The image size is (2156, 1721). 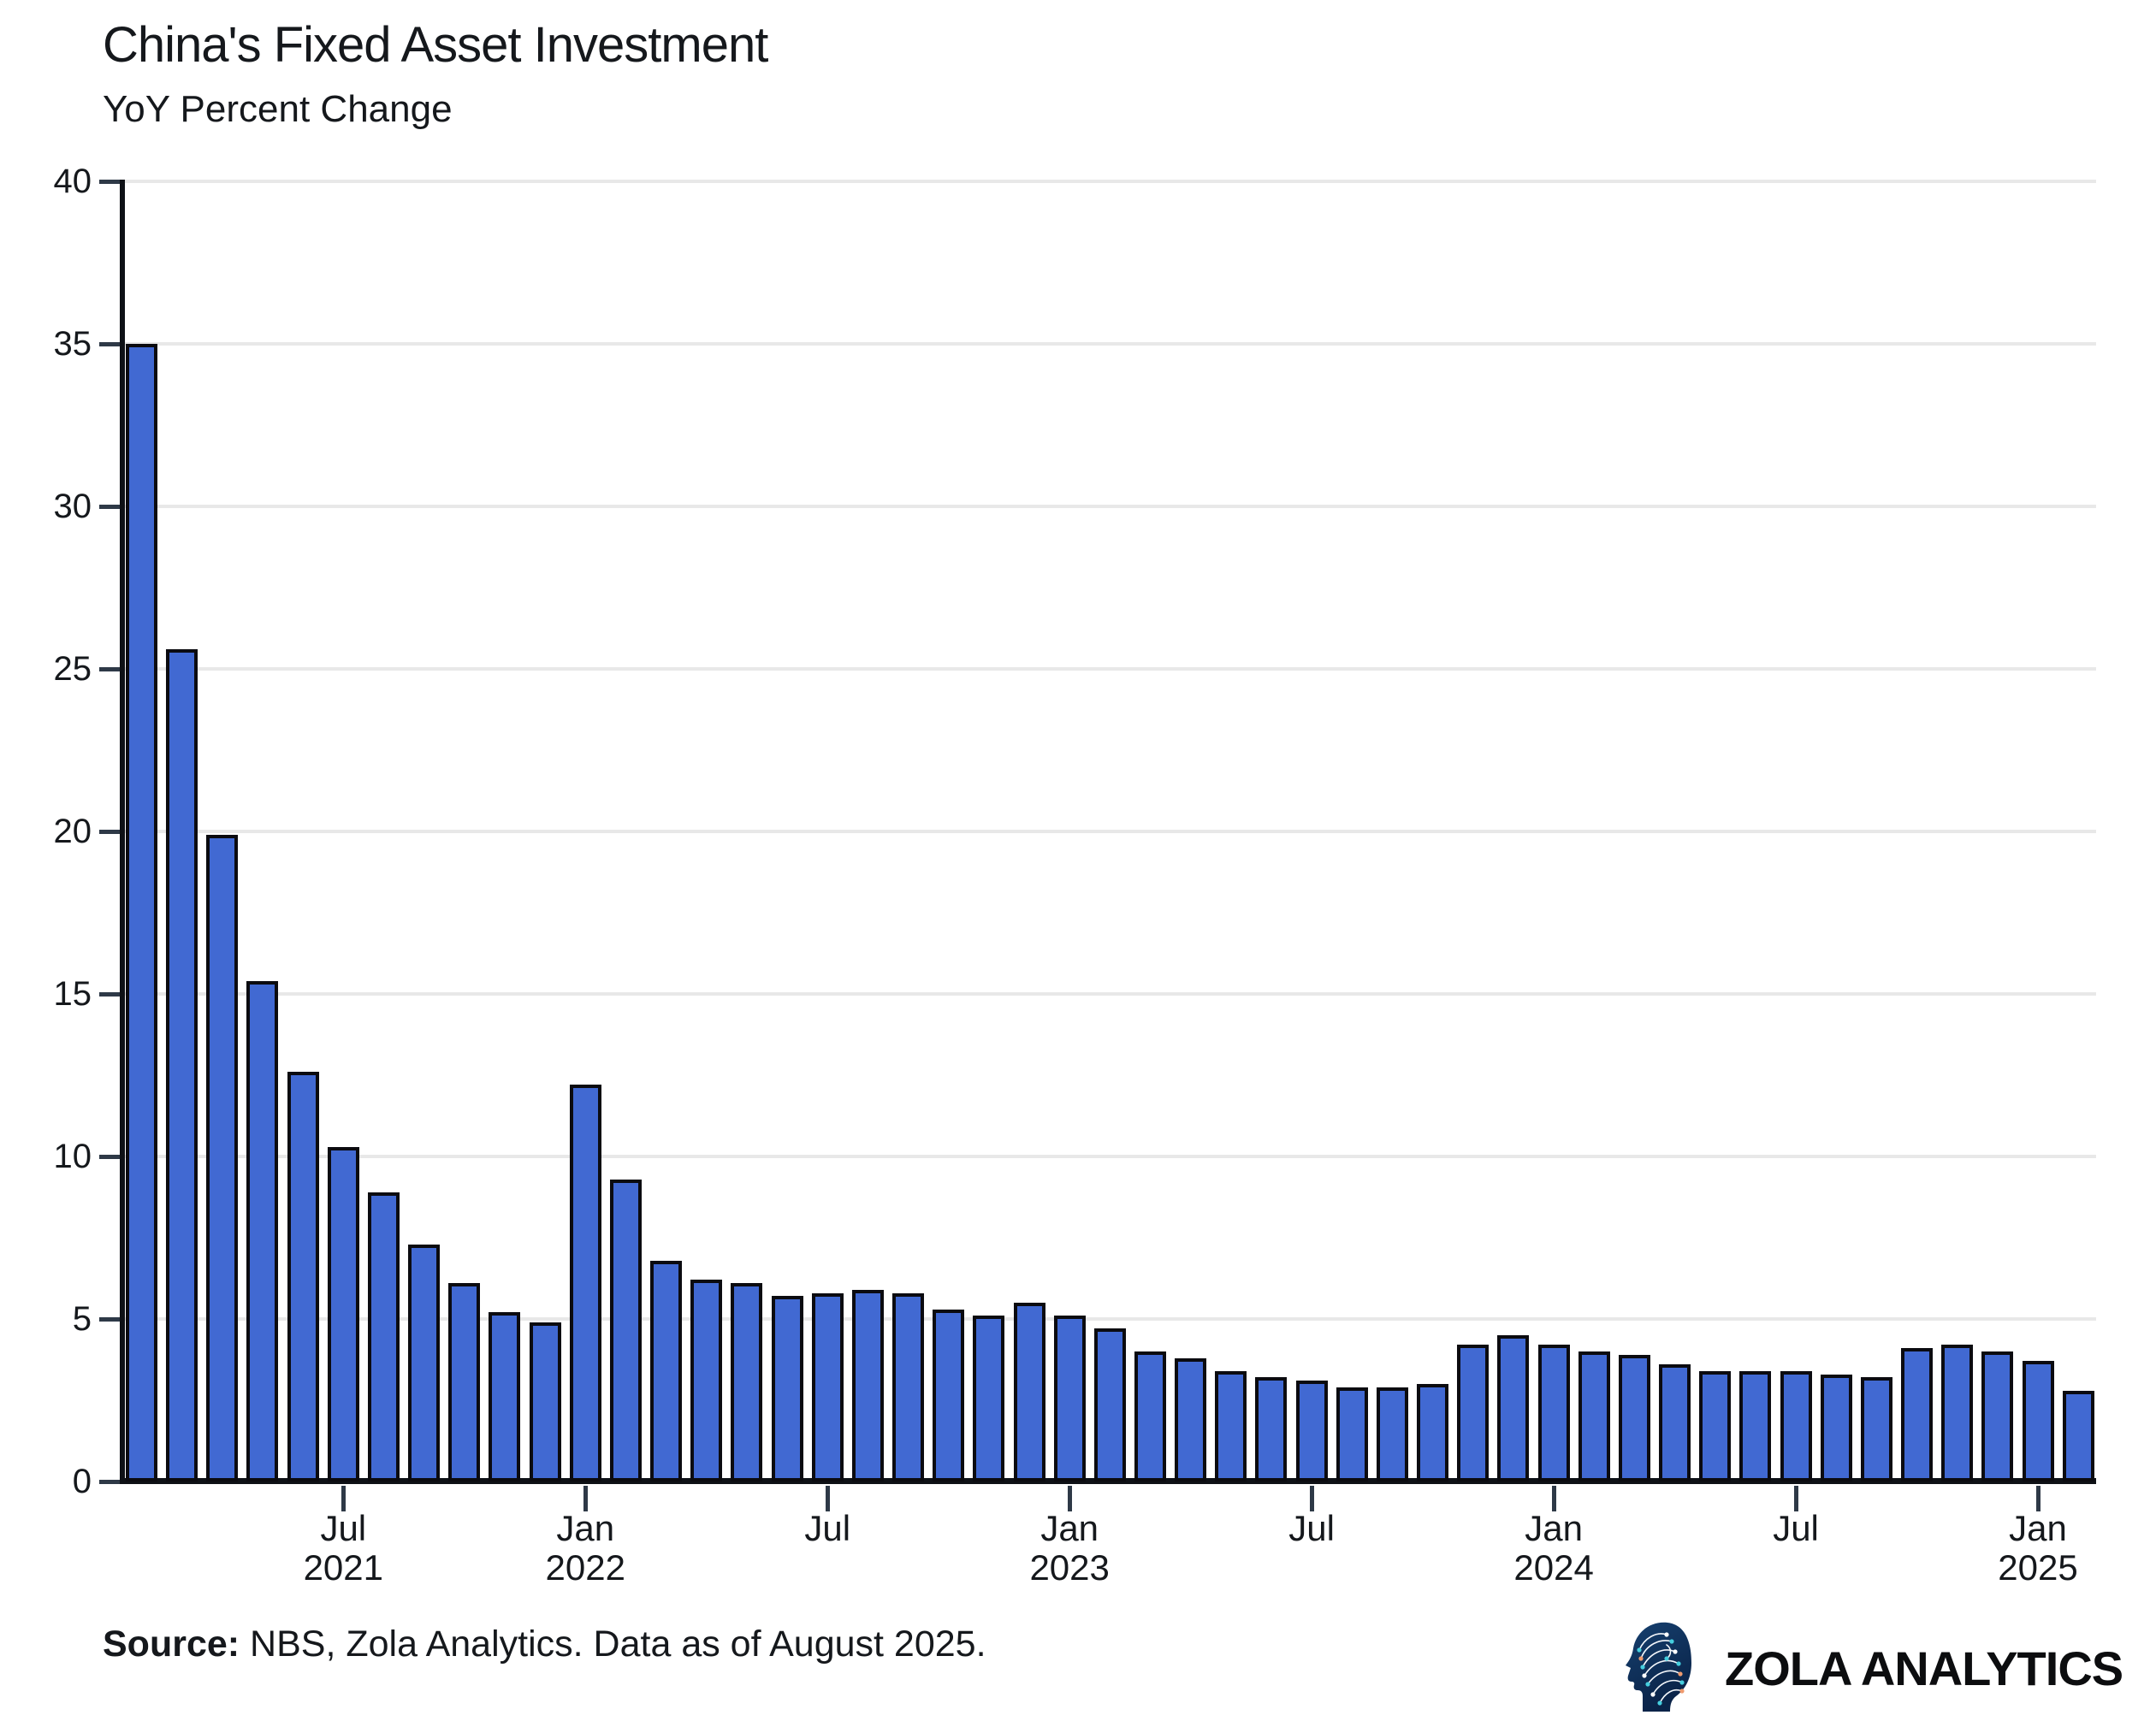 What do you see at coordinates (343, 1567) in the screenshot?
I see `x-axis-tick-year-label: 2021` at bounding box center [343, 1567].